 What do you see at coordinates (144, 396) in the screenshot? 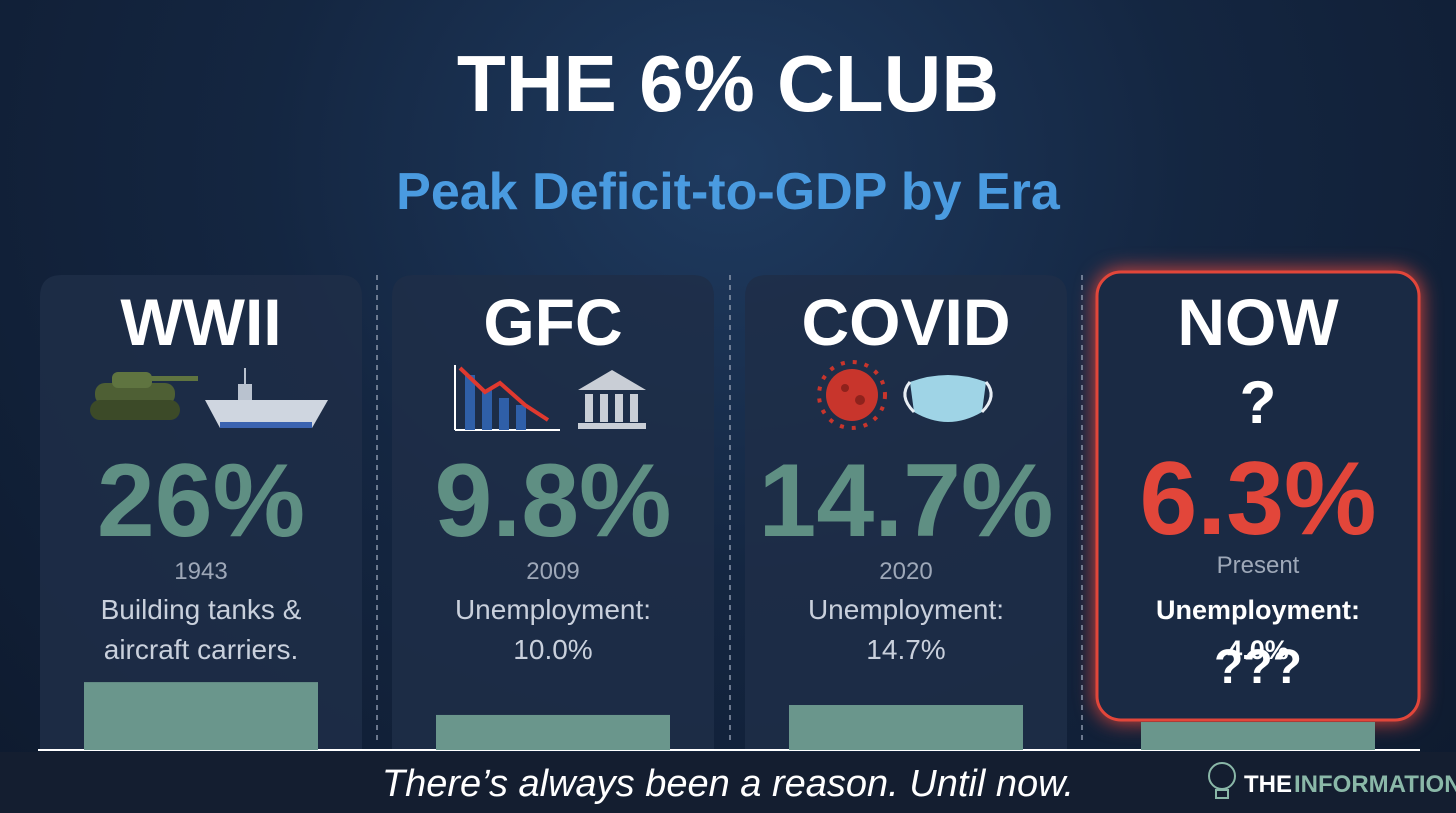
I see `tank-icon` at bounding box center [144, 396].